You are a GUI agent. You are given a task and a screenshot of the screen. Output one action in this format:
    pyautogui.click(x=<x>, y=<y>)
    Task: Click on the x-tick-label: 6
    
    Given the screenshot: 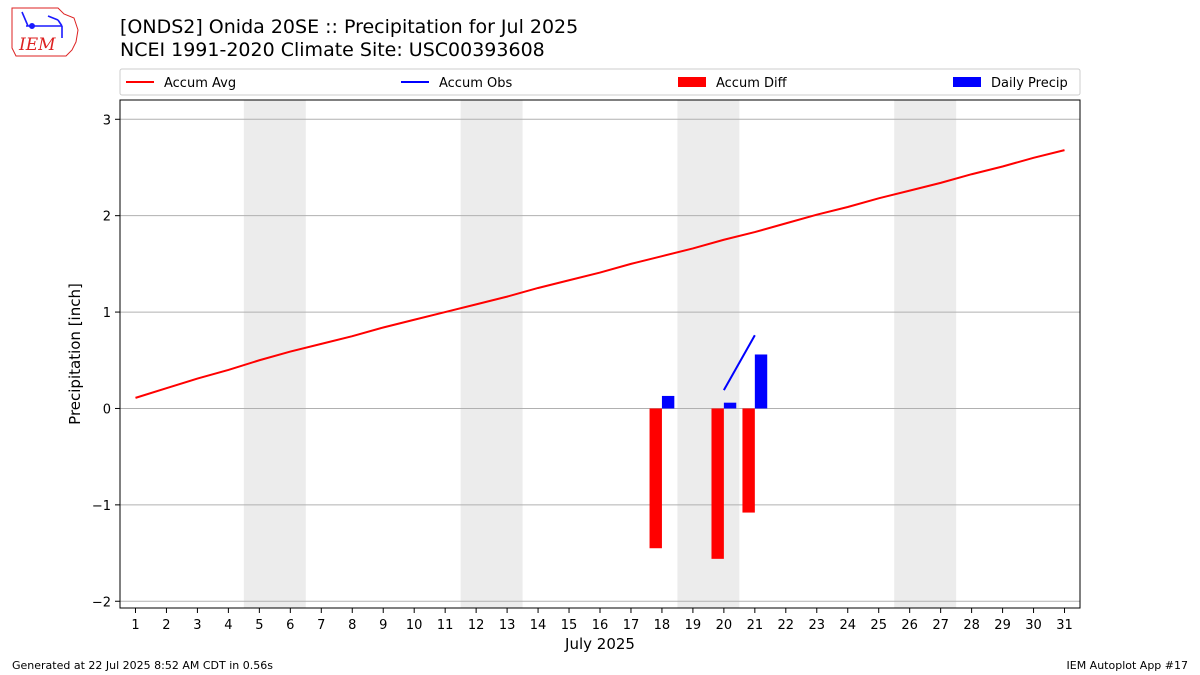 What is the action you would take?
    pyautogui.click(x=290, y=625)
    